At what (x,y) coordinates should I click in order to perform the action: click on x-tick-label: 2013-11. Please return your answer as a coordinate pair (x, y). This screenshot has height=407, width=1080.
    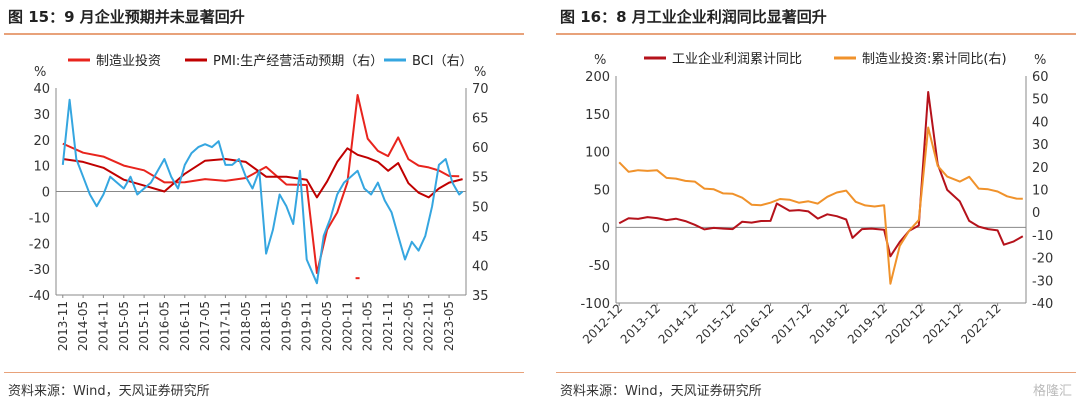
    Looking at the image, I should click on (63, 326).